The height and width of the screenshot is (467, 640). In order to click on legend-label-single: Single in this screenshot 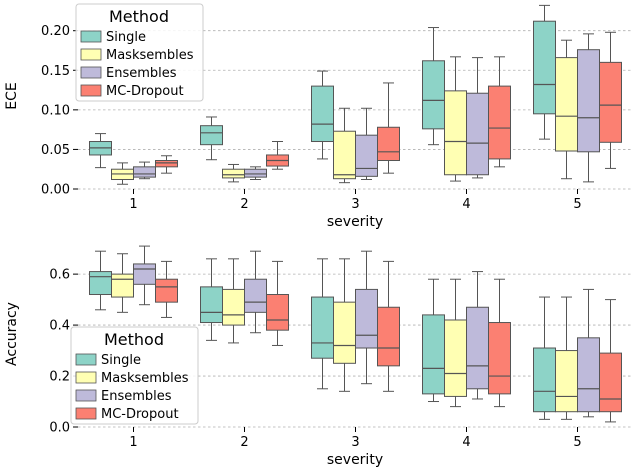, I will do `click(126, 37)`.